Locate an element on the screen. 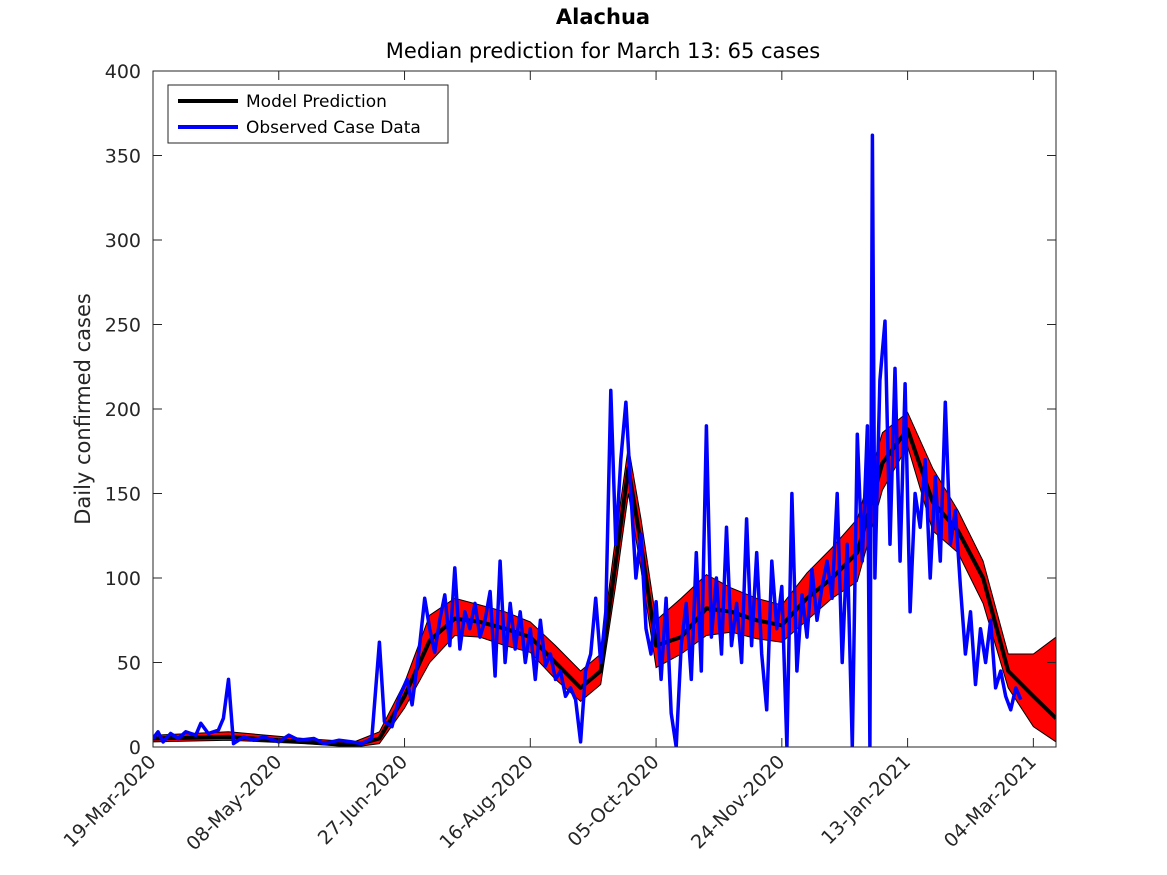 The height and width of the screenshot is (875, 1167). y-tick-label: 400 is located at coordinates (123, 72).